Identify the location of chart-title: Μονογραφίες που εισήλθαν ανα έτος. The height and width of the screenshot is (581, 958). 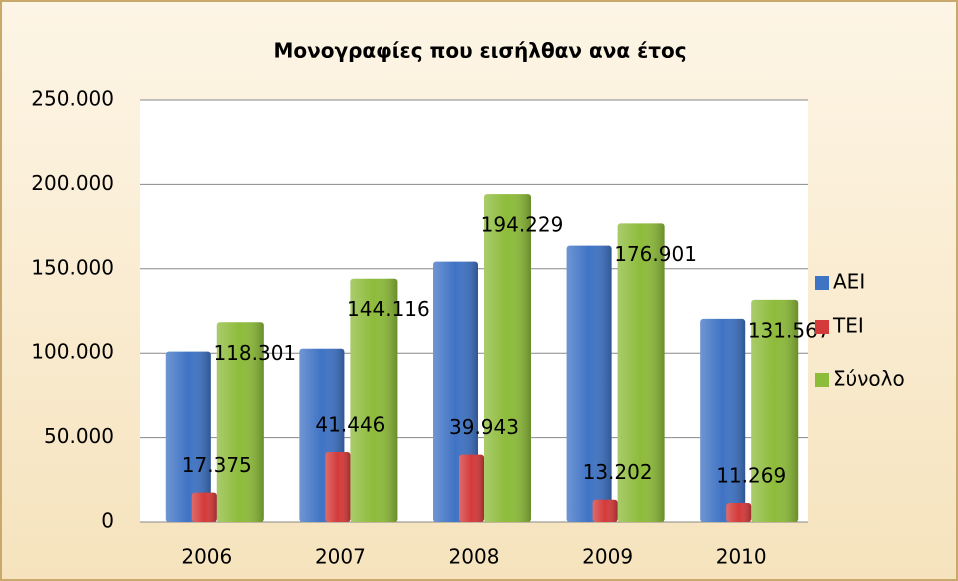
(479, 51).